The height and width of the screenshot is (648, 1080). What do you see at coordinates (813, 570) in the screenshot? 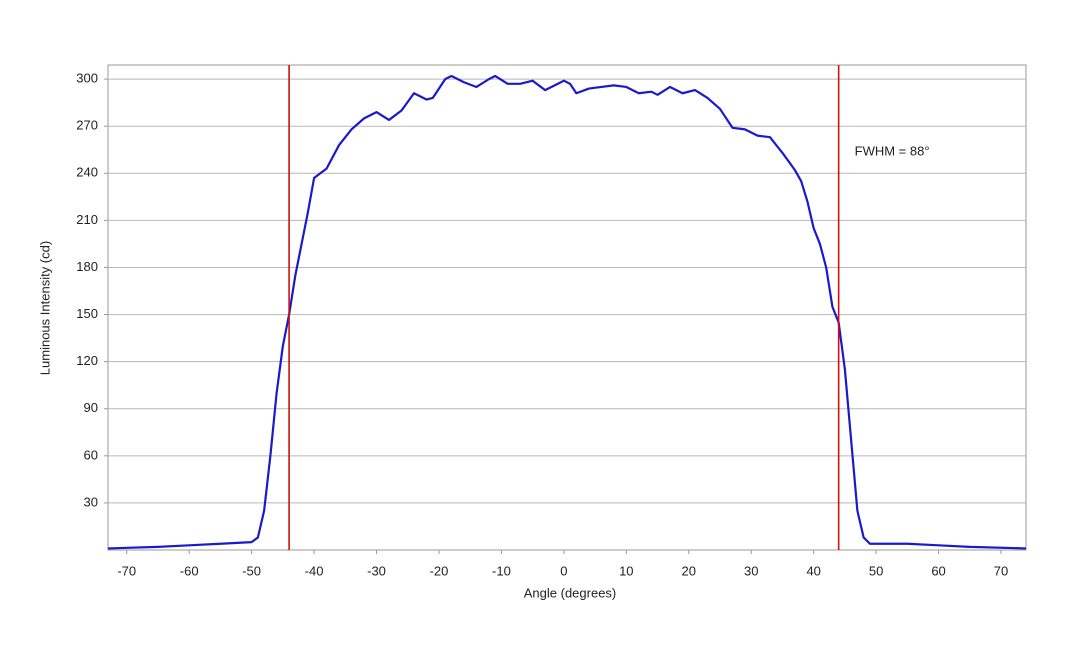
I see `x-tick-label: 40` at bounding box center [813, 570].